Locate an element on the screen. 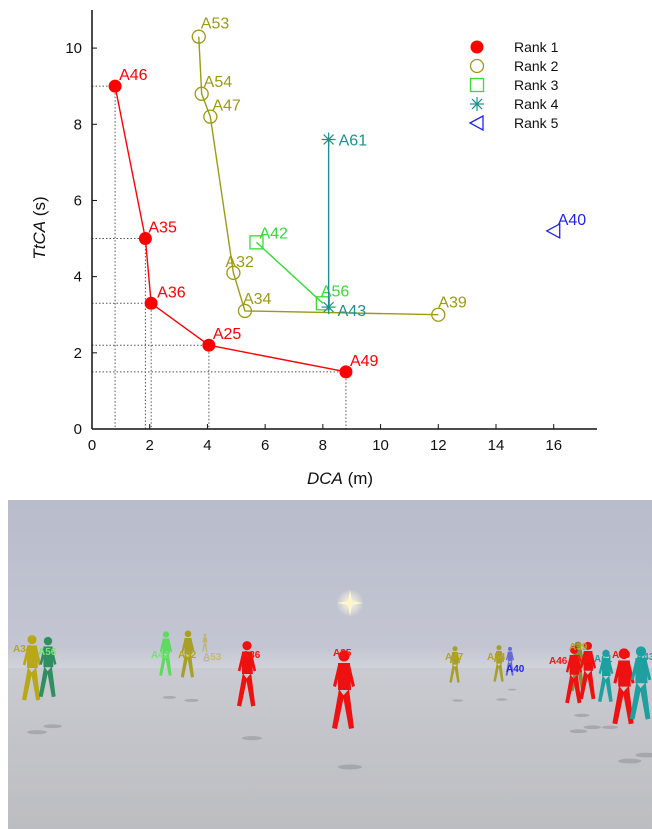 This screenshot has width=652, height=829. pedestrian-a47 is located at coordinates (456, 674).